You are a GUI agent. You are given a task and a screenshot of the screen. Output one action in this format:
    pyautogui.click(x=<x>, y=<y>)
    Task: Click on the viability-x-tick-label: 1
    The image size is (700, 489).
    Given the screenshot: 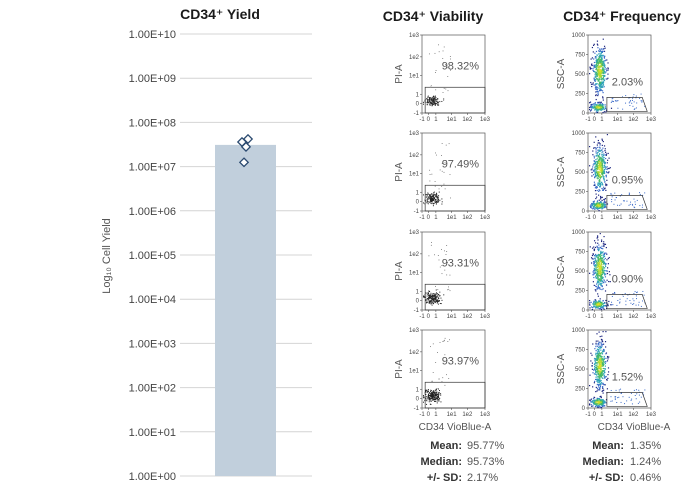 What is the action you would take?
    pyautogui.click(x=436, y=120)
    